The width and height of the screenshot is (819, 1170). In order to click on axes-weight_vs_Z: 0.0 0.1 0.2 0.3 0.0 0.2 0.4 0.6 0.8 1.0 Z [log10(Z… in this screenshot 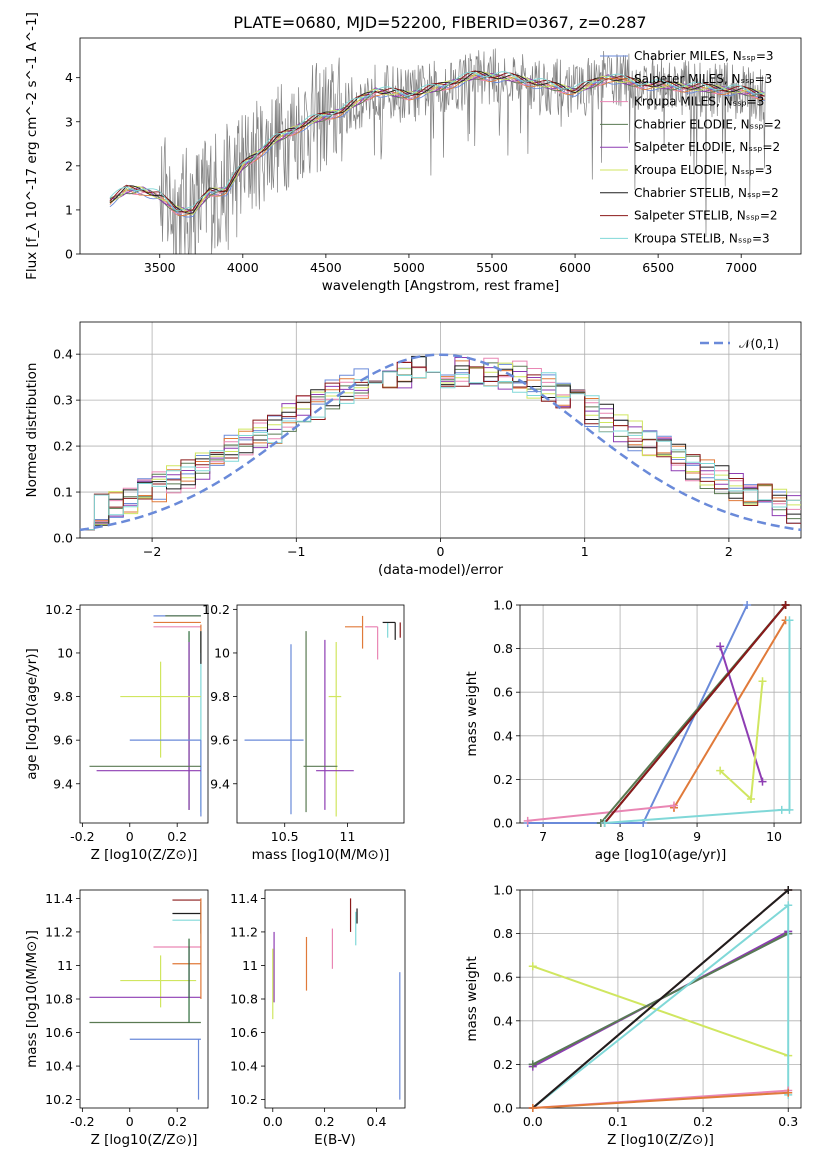, I will do `click(633, 1015)`.